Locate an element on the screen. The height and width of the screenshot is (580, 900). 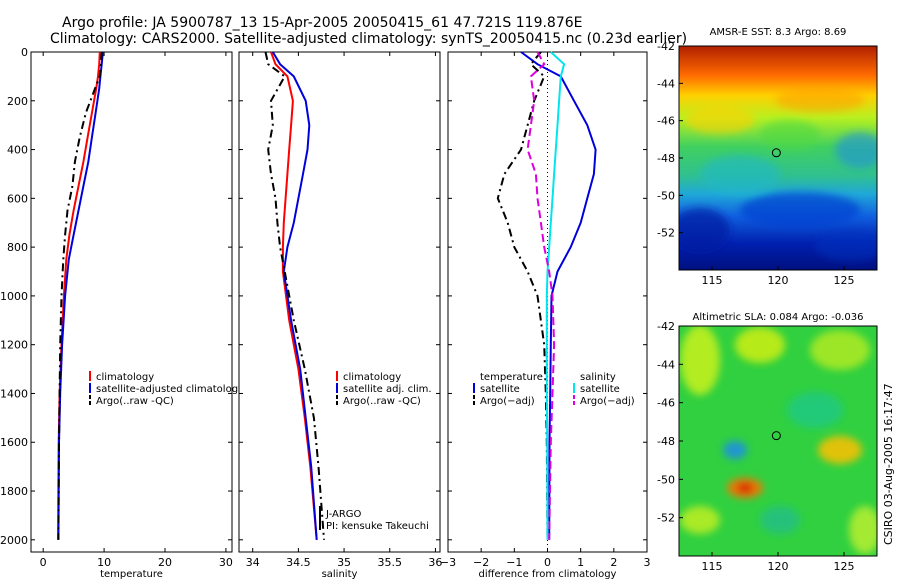
y-tick-label: 1400 is located at coordinates (14, 393).